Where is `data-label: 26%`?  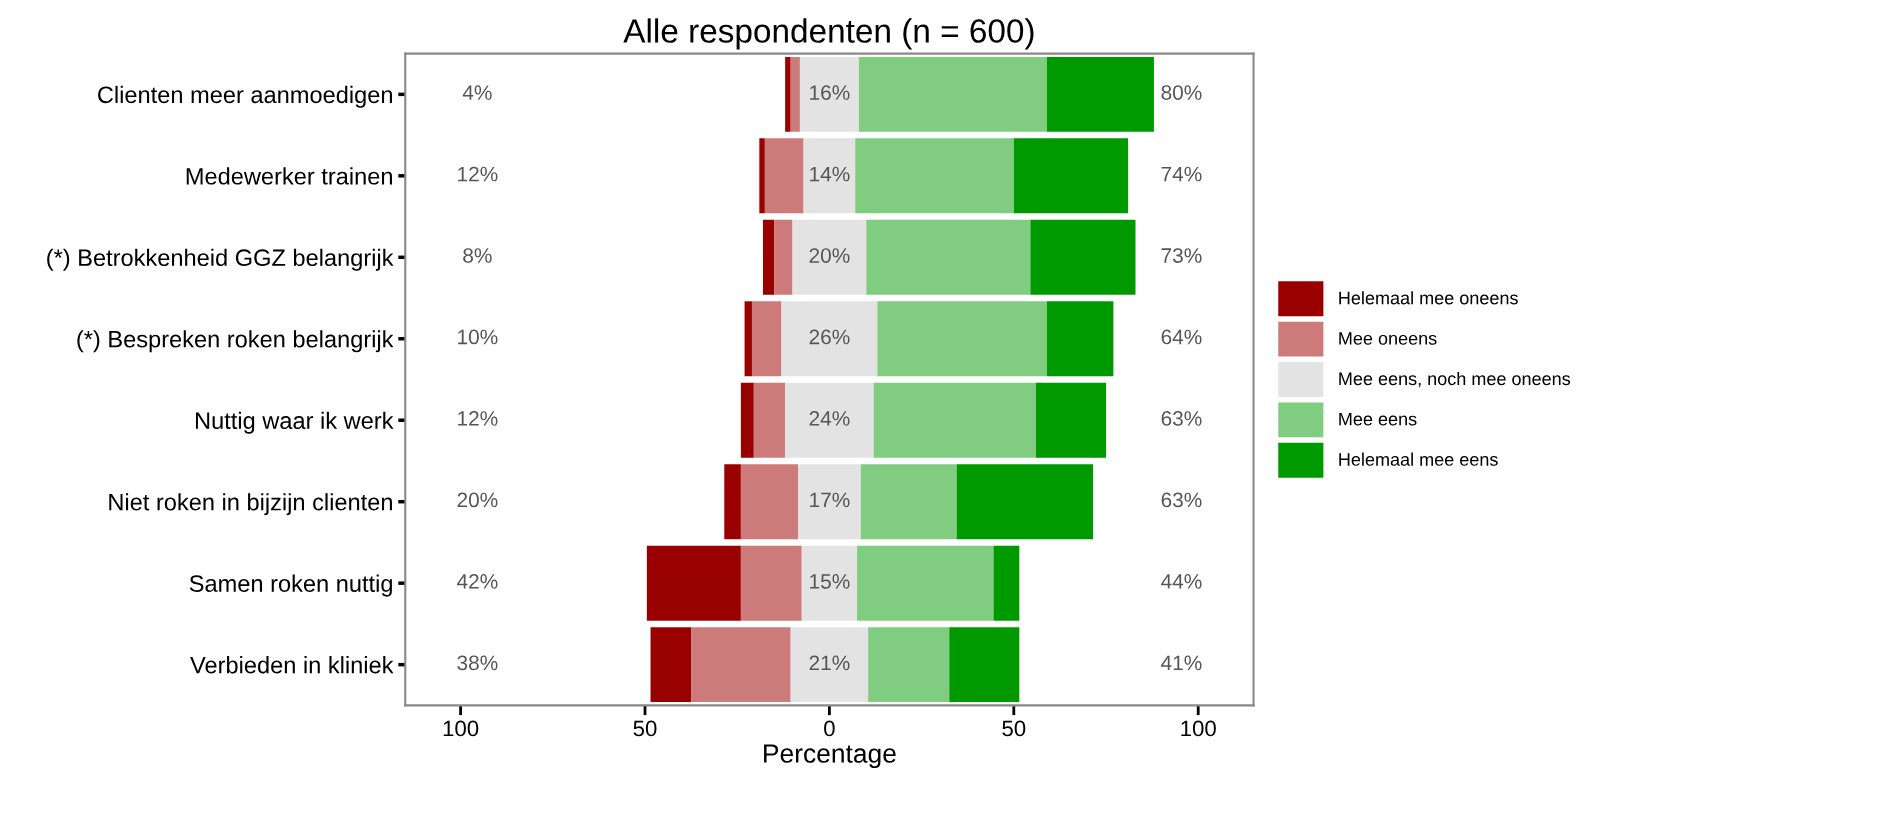
data-label: 26% is located at coordinates (829, 337).